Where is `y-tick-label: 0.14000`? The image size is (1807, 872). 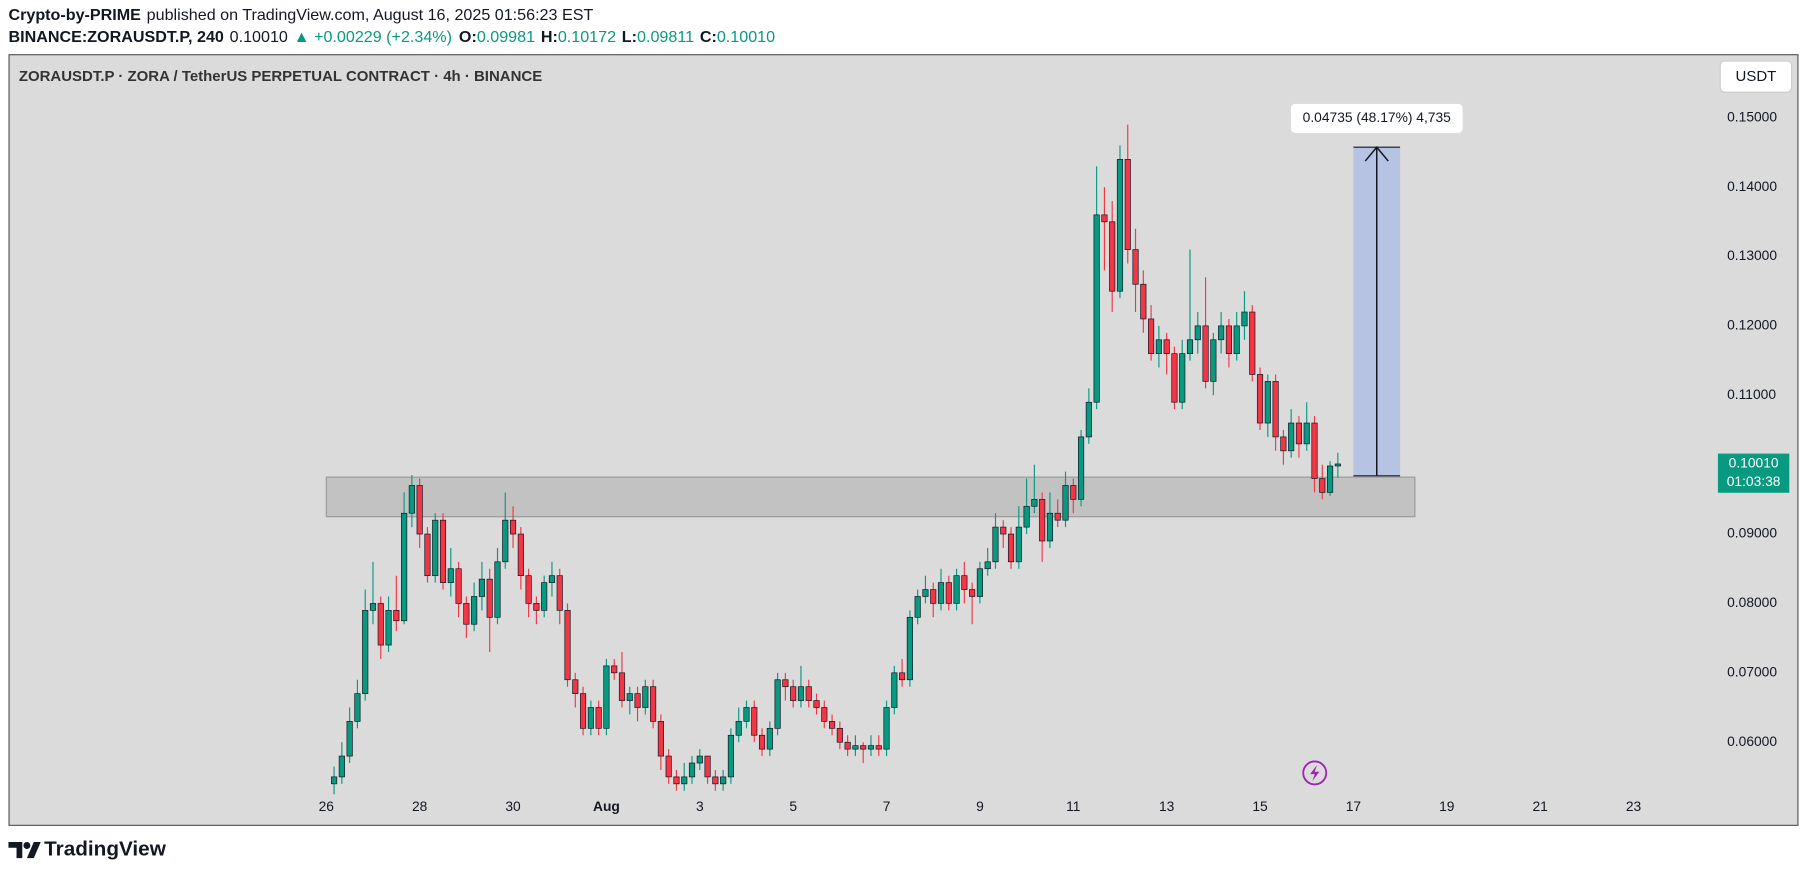
y-tick-label: 0.14000 is located at coordinates (1752, 186).